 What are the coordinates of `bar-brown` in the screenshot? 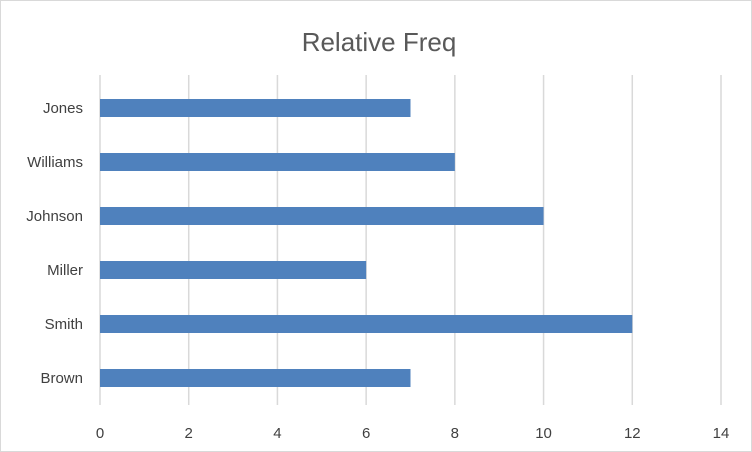 It's located at (255, 378).